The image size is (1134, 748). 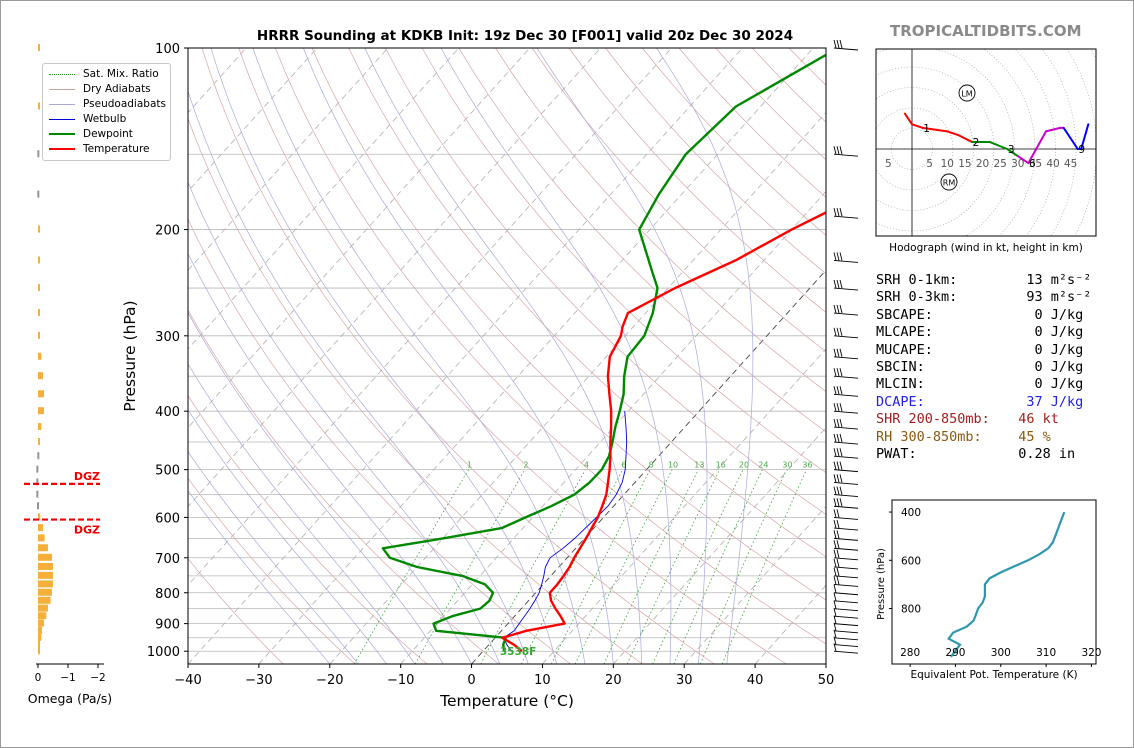 What do you see at coordinates (62, 74) in the screenshot?
I see `legend-swatch-mixing-ratio` at bounding box center [62, 74].